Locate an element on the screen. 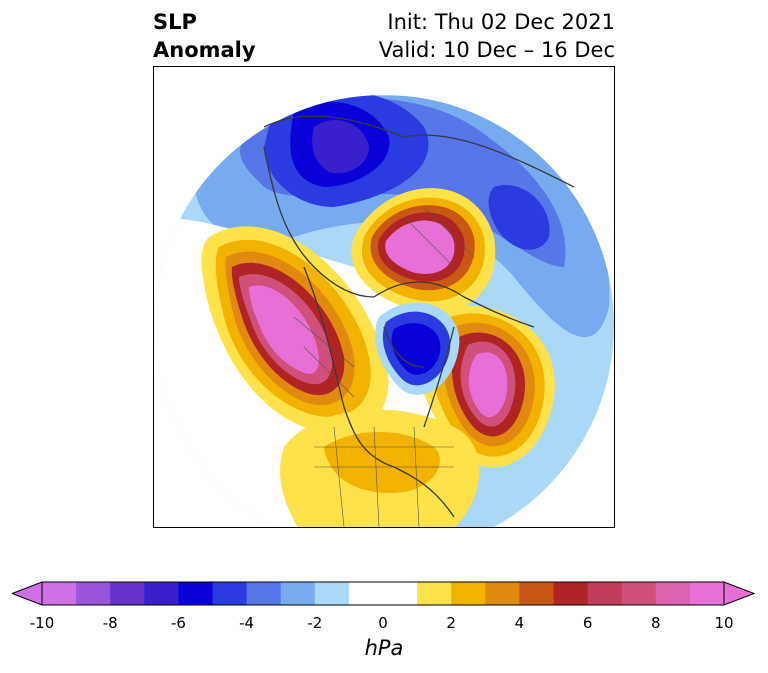  colorbar-tick-label: 6 is located at coordinates (587, 623).